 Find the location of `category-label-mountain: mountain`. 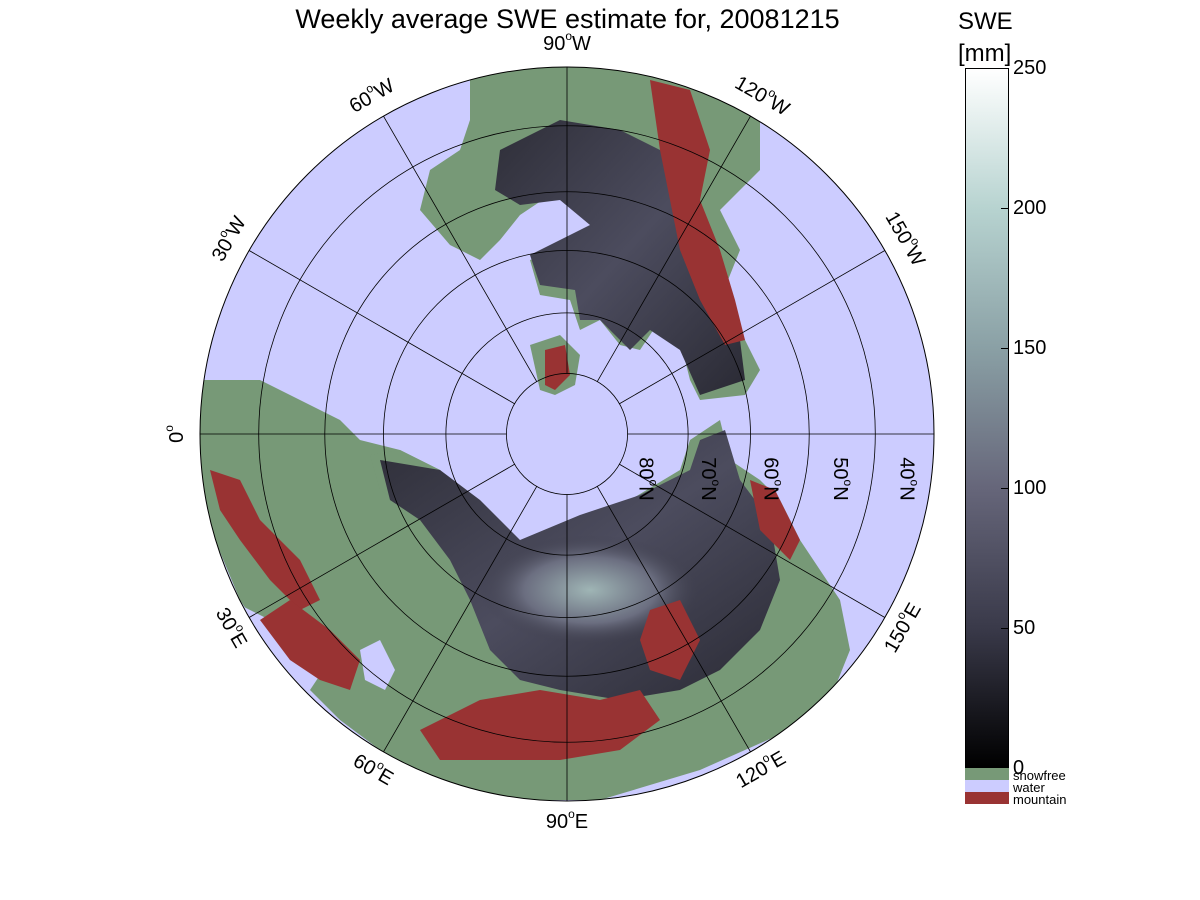

category-label-mountain: mountain is located at coordinates (1040, 799).